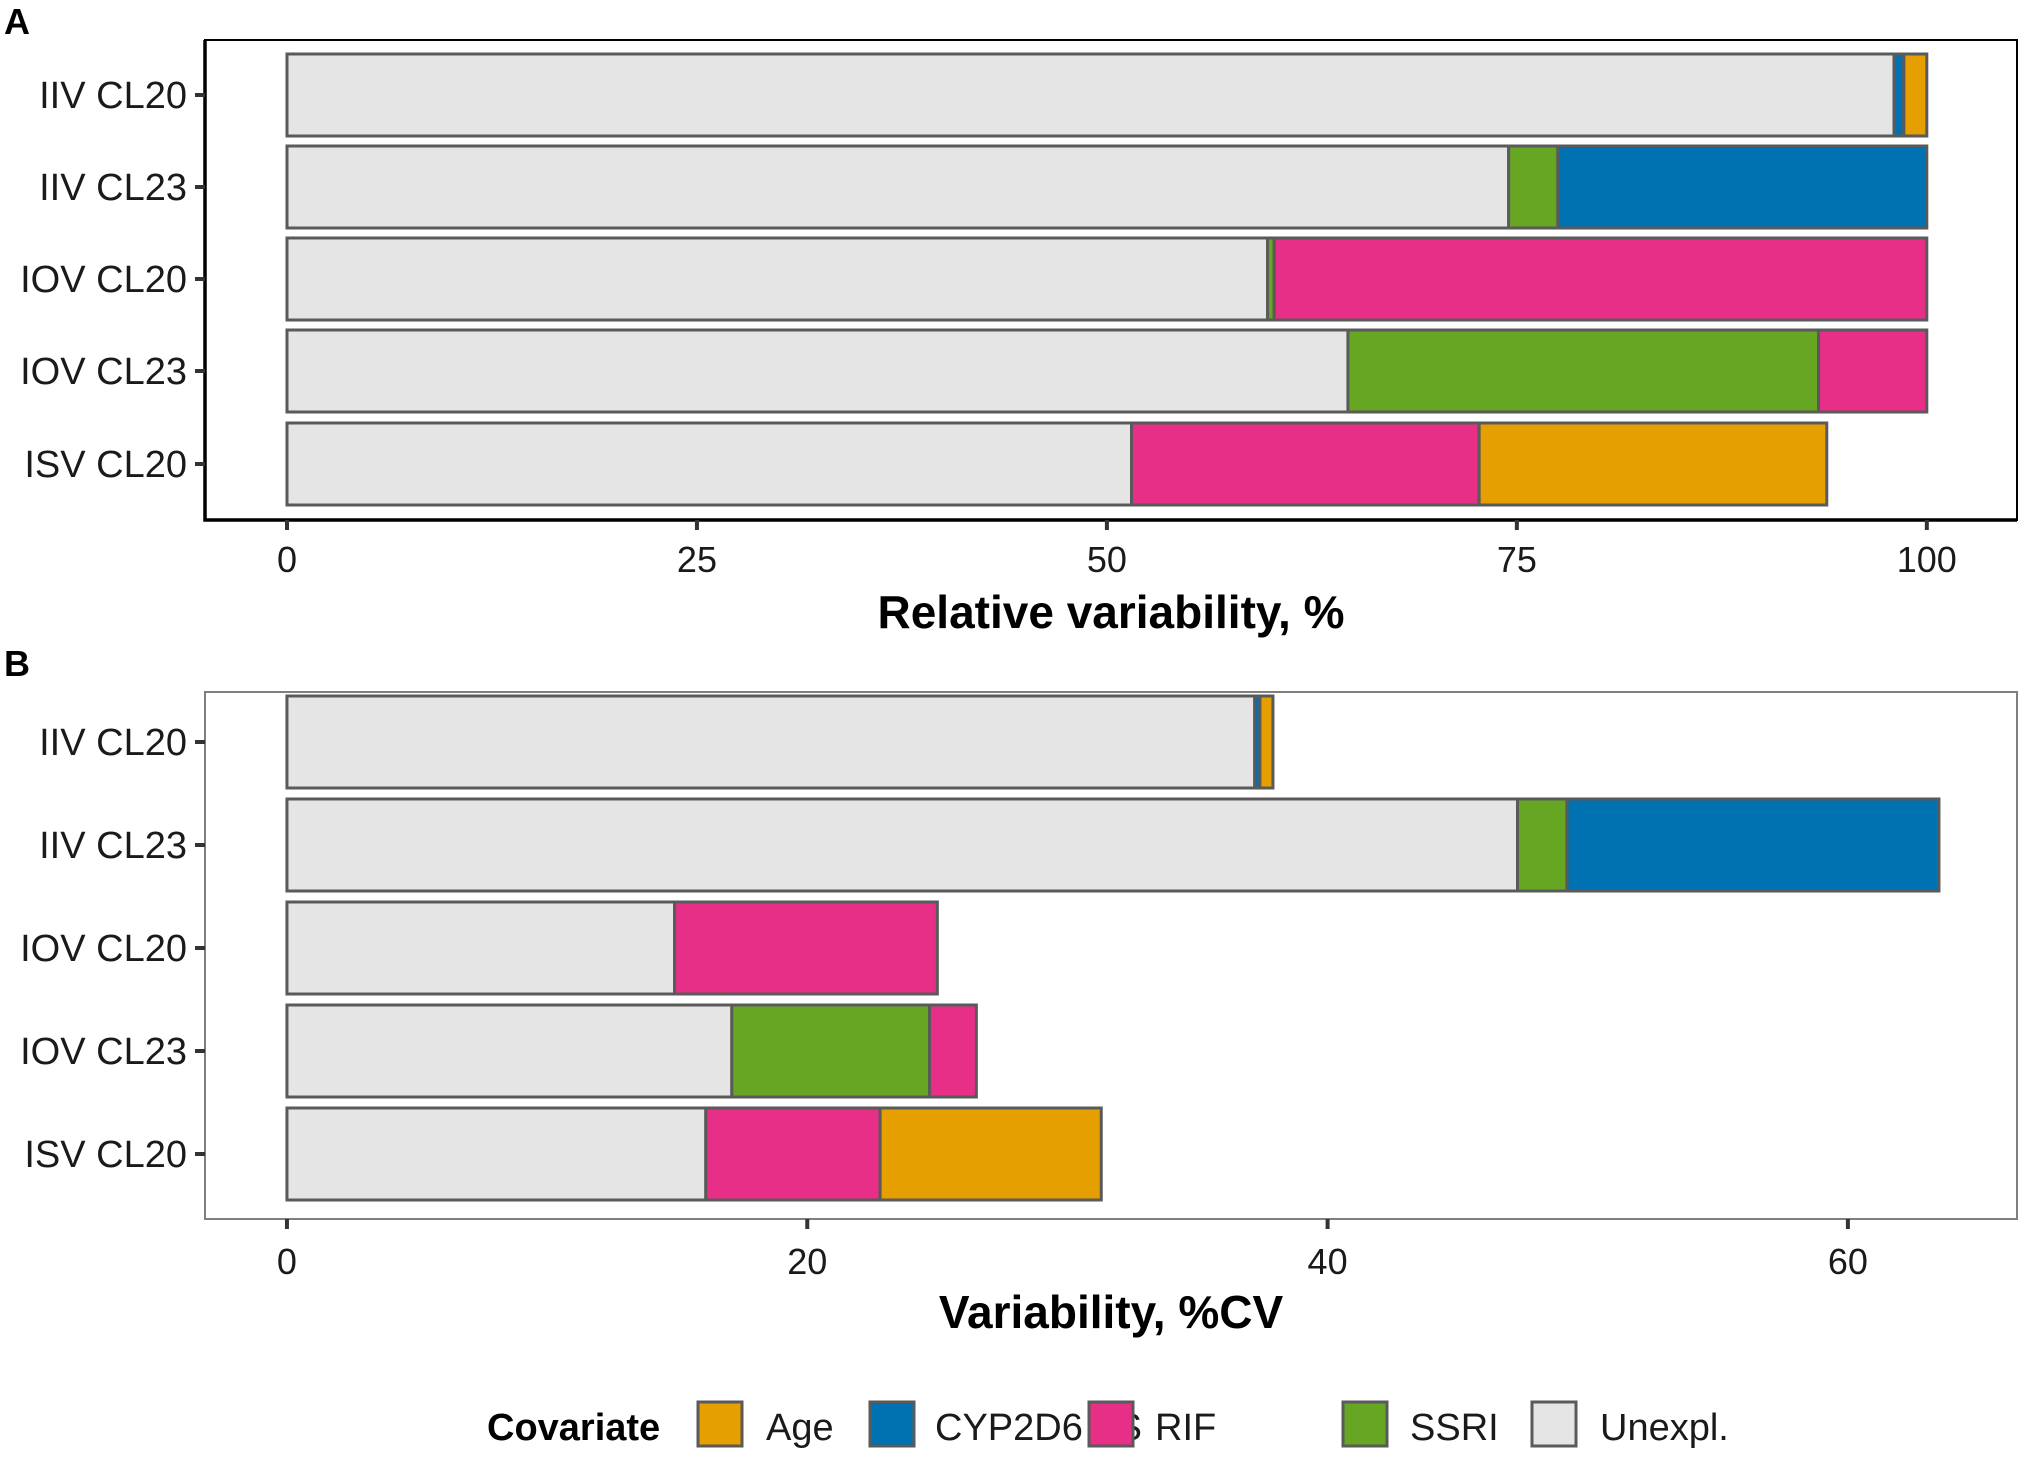  What do you see at coordinates (807, 1261) in the screenshot?
I see `x-tick-label: 20` at bounding box center [807, 1261].